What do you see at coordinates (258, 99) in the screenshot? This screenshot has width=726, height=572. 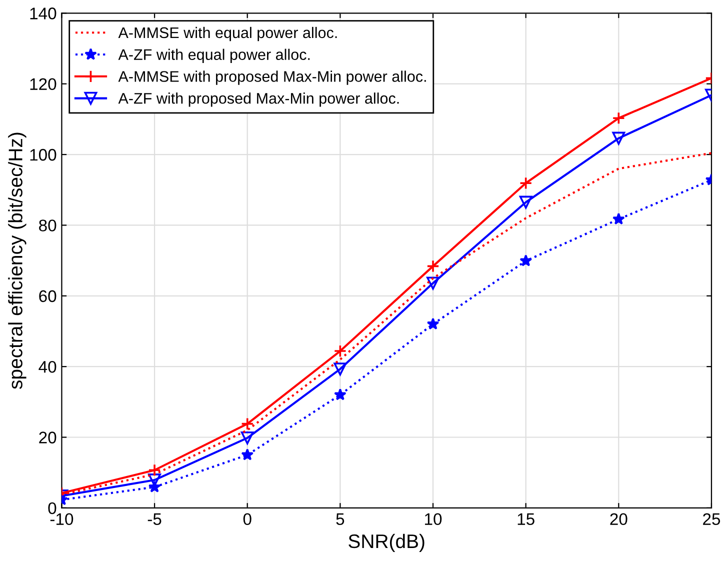 I see `legend-label: A-ZF with proposed Max-Min power alloc.` at bounding box center [258, 99].